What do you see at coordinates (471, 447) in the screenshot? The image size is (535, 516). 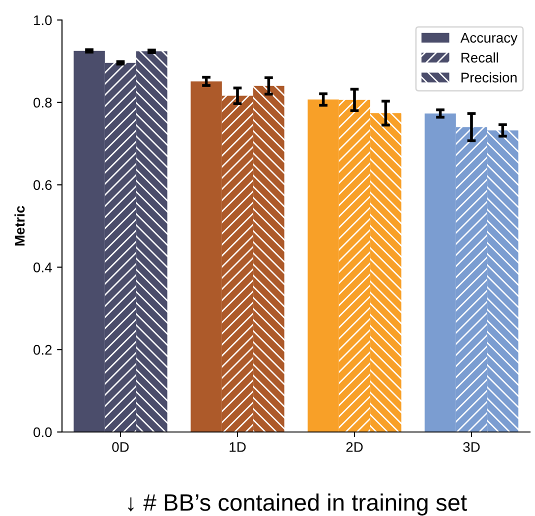 I see `x-tick-label: 3D` at bounding box center [471, 447].